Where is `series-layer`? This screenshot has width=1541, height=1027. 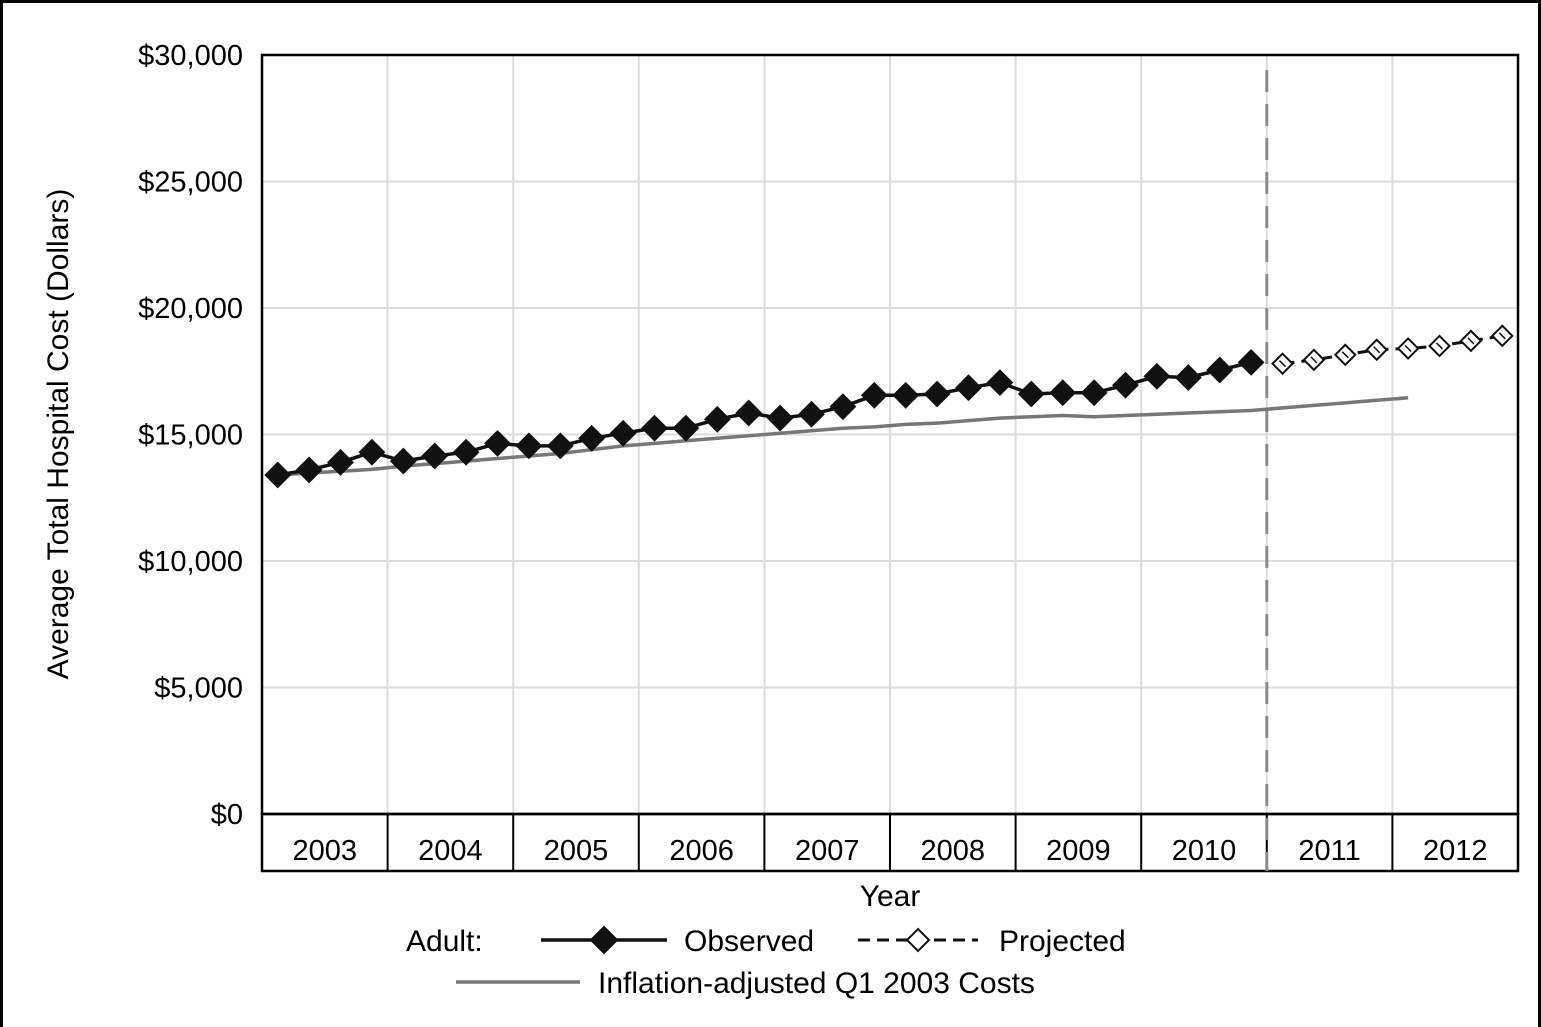
series-layer is located at coordinates (889, 406).